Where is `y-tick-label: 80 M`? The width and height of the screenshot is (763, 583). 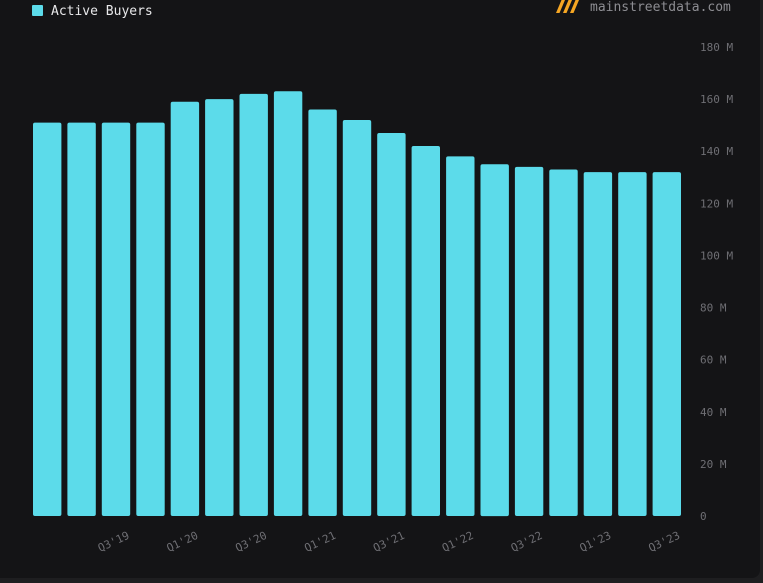
y-tick-label: 80 M is located at coordinates (713, 308).